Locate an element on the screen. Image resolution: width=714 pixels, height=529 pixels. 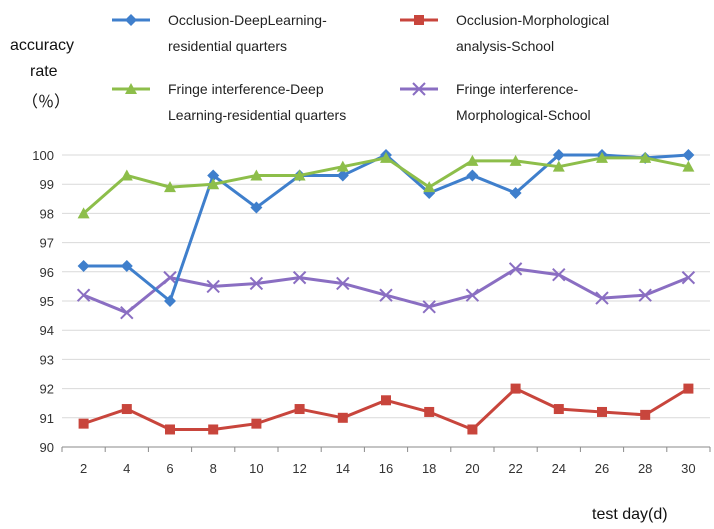
x-tick-label: 24 is located at coordinates (559, 468).